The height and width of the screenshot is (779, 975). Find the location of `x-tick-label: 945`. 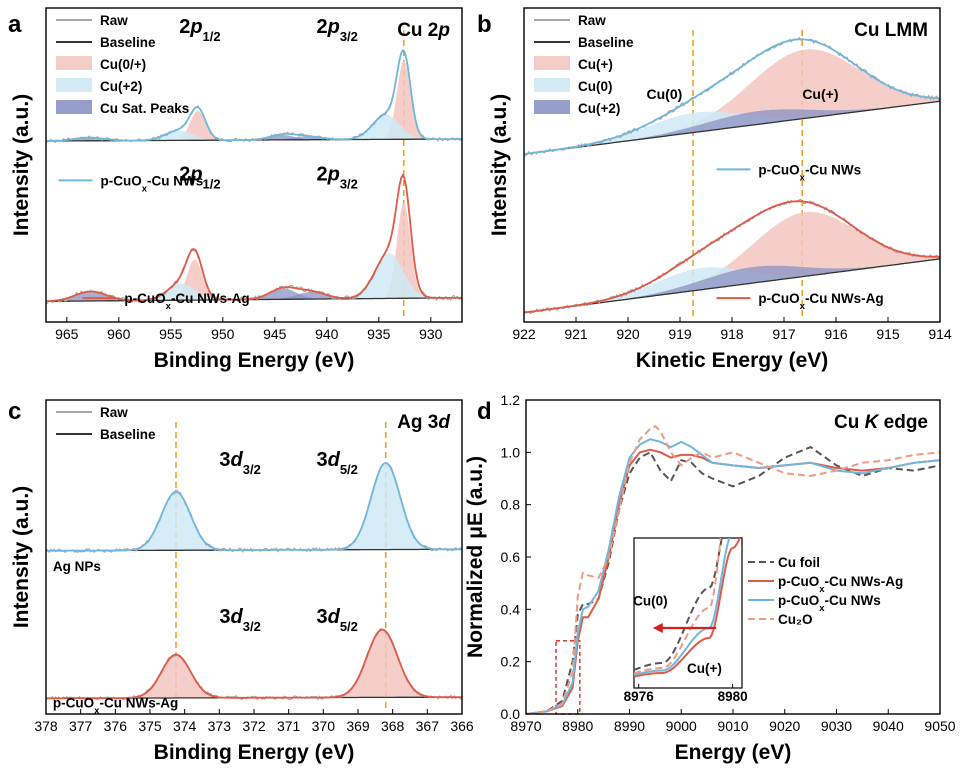

x-tick-label: 945 is located at coordinates (275, 334).